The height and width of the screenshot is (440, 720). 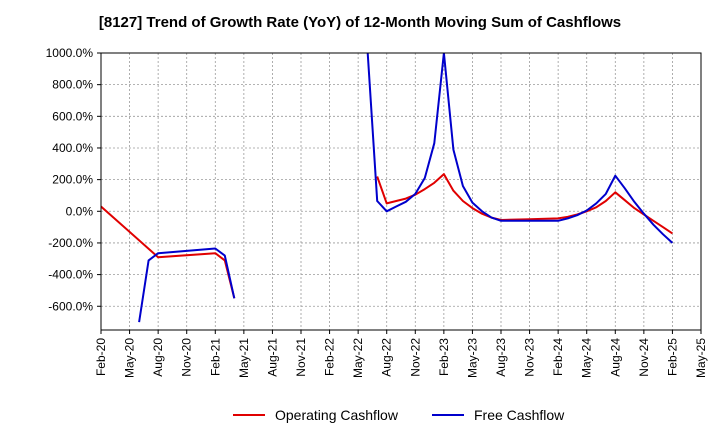 I want to click on x-tick-label: Aug-22, so click(x=387, y=357).